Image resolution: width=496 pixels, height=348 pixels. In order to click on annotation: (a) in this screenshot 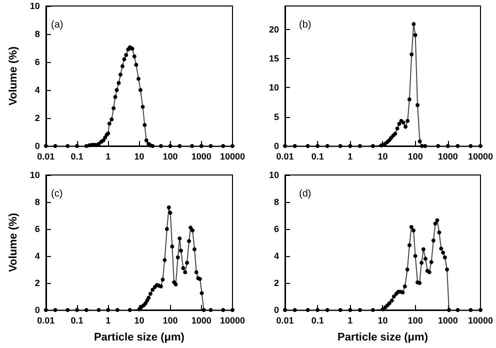, I will do `click(57, 25)`.